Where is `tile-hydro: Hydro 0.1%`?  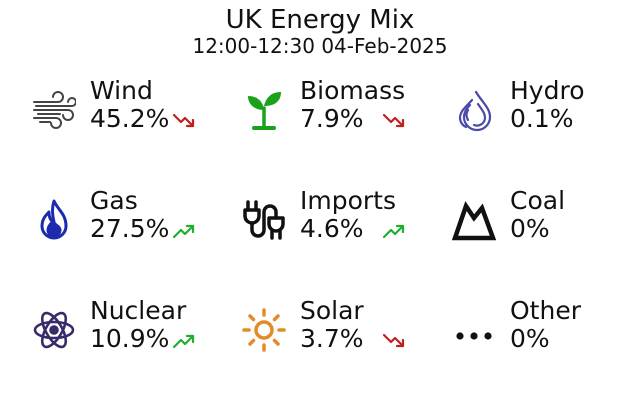
tile-hydro: Hydro 0.1% is located at coordinates (546, 116).